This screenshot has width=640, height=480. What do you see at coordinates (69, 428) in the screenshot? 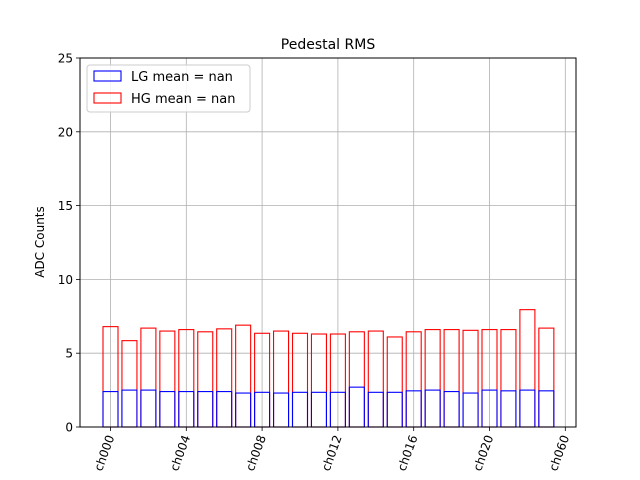
I see `y-tick-label: 0` at bounding box center [69, 428].